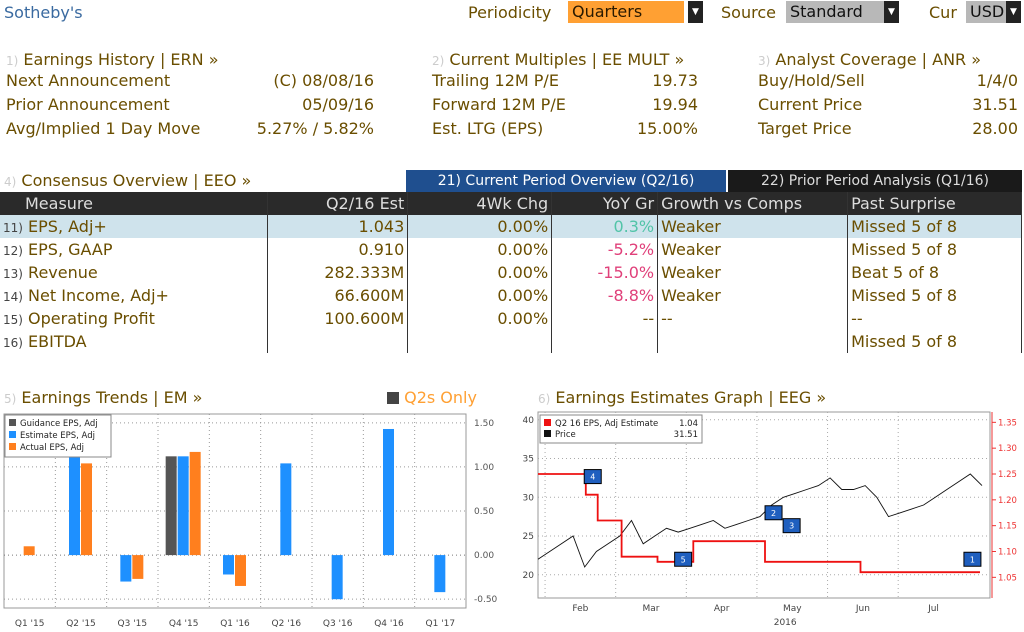  I want to click on earnings-estimates-graph-link: 6) Earnings Estimates Graph | EEG », so click(682, 397).